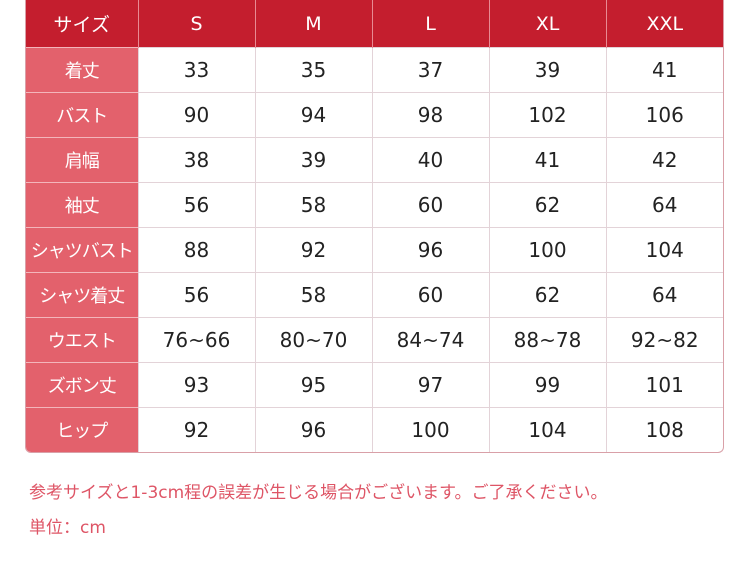  I want to click on header-size-s: S, so click(197, 24).